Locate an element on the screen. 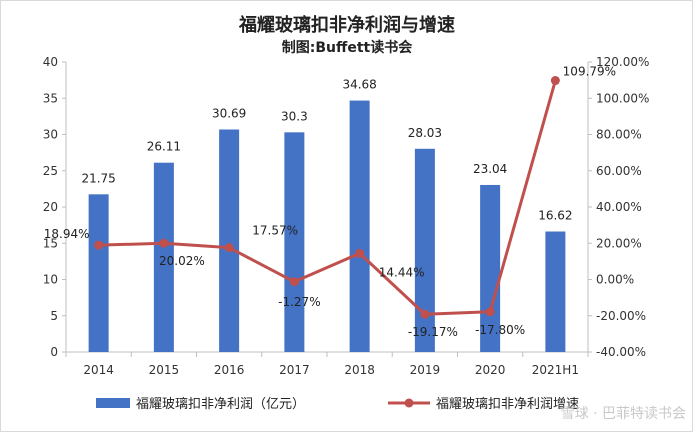  bar-value-label: 30.69 is located at coordinates (229, 113).